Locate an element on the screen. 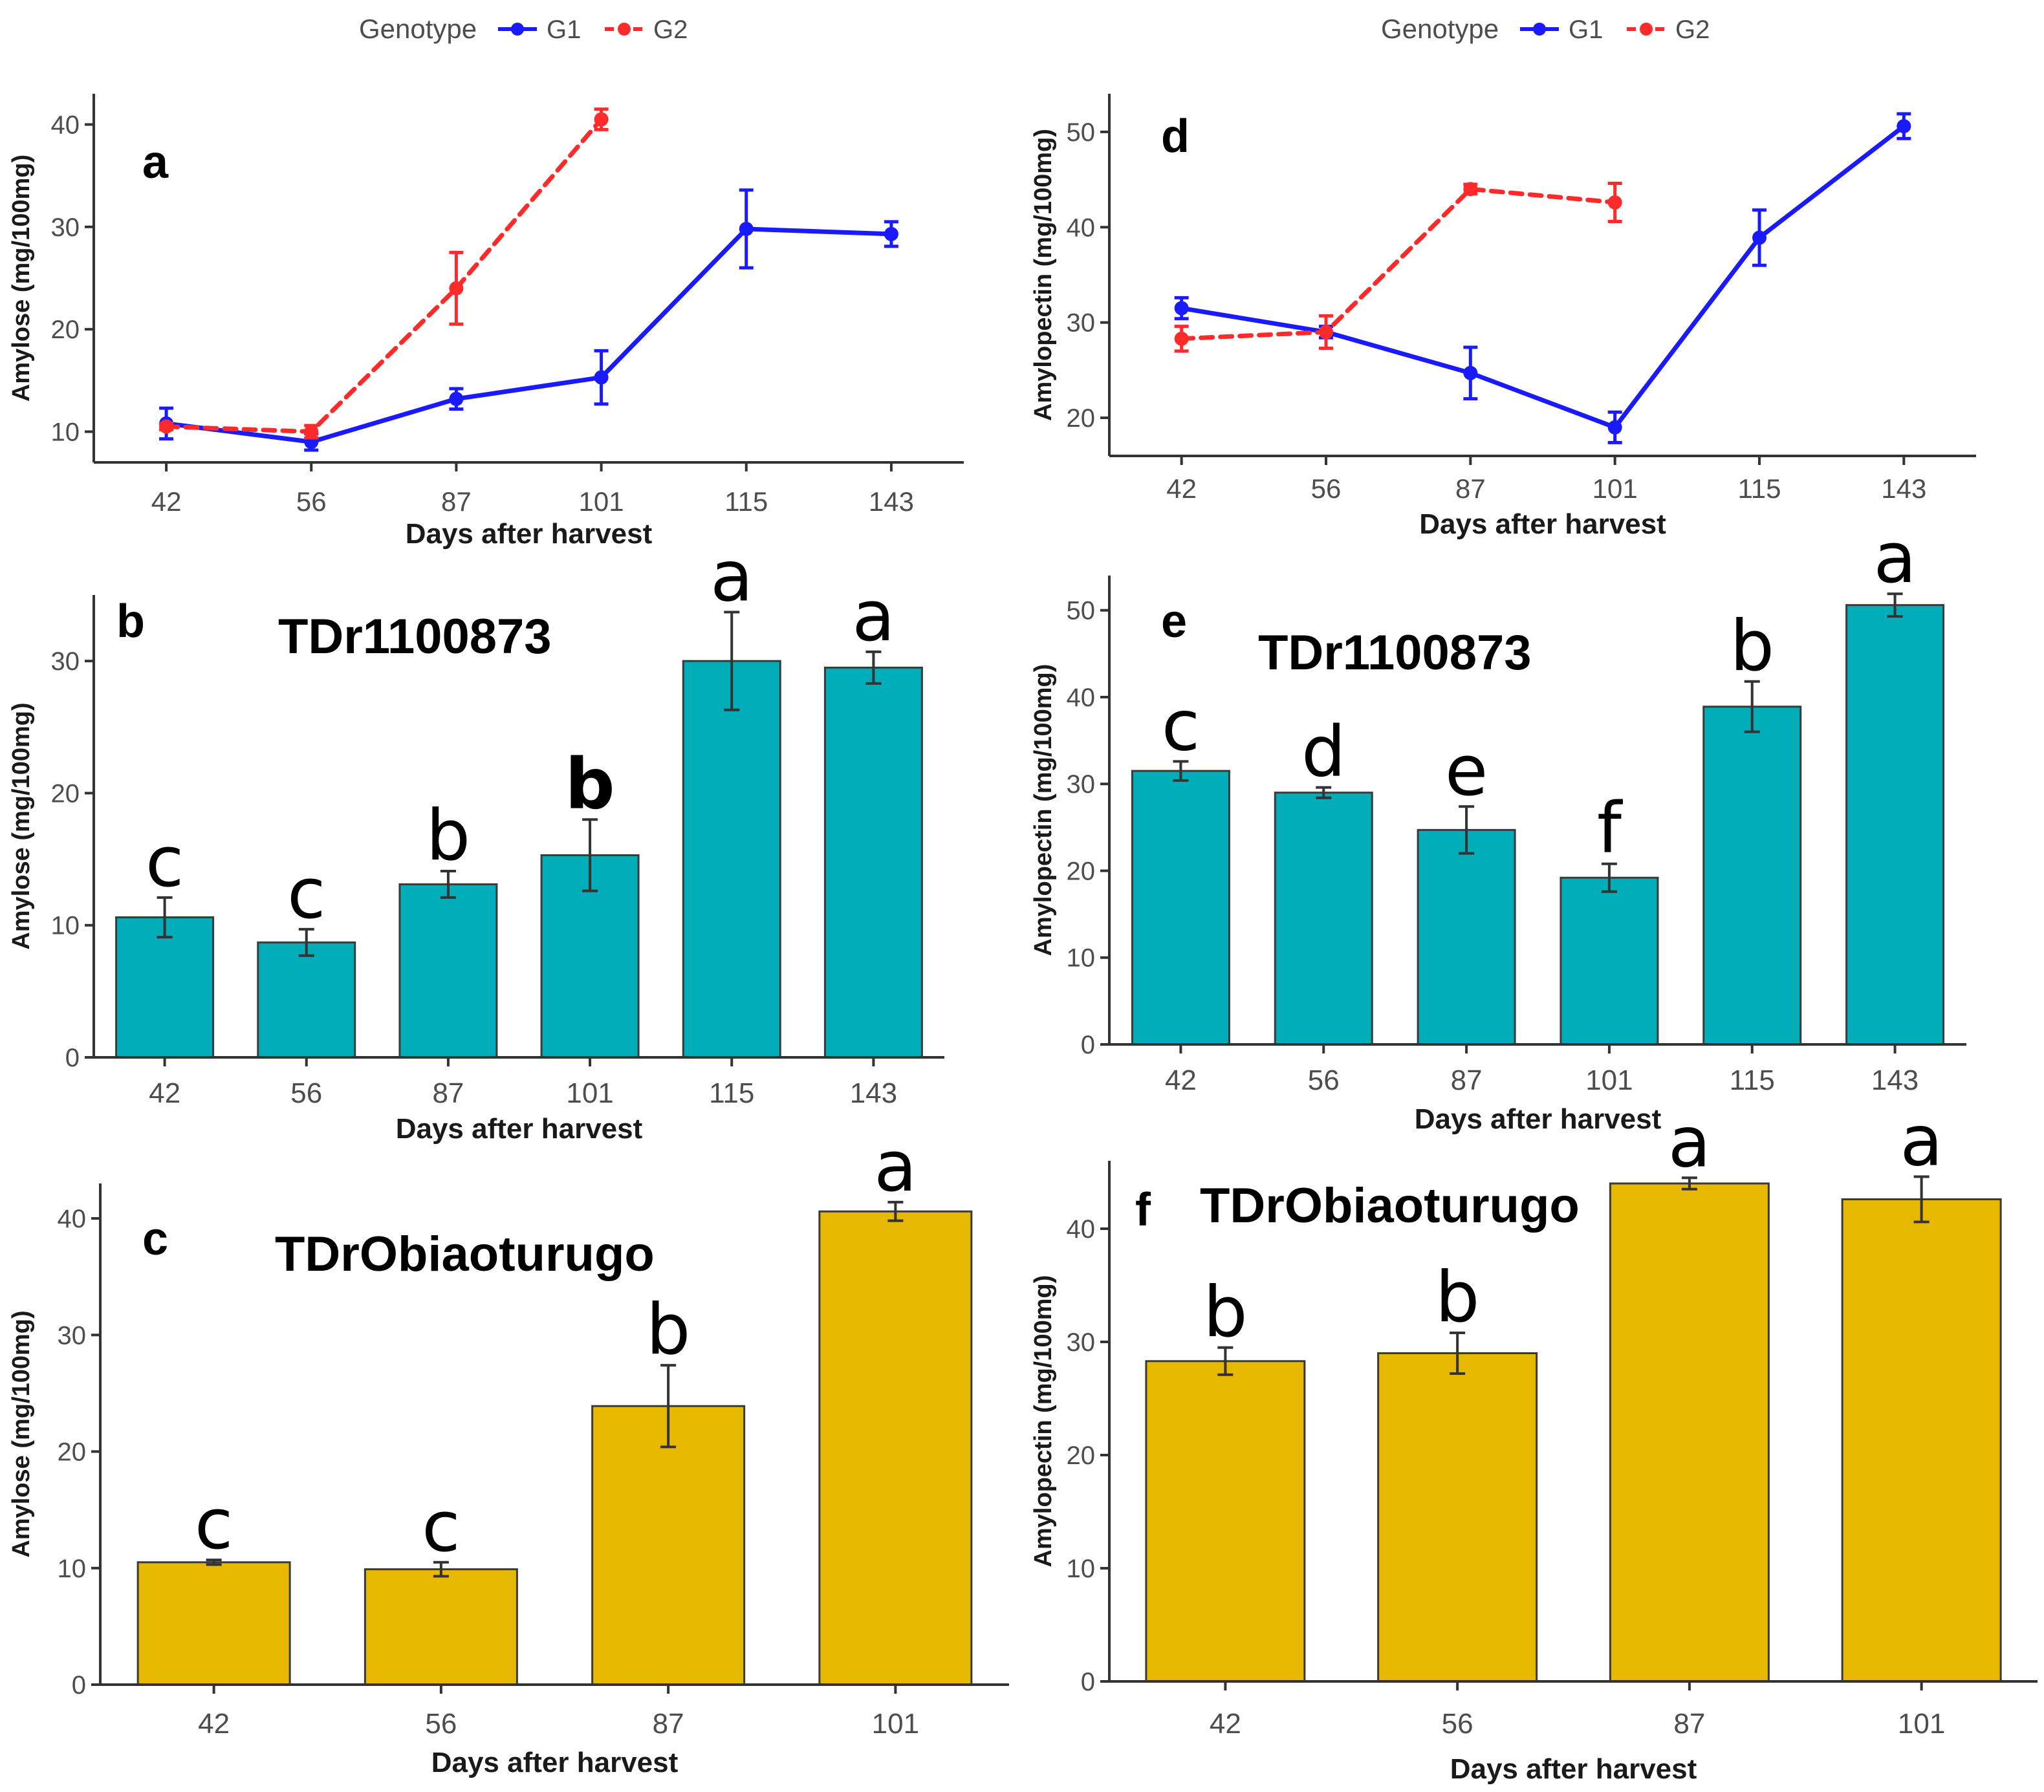  series-G2 is located at coordinates (1398, 267).